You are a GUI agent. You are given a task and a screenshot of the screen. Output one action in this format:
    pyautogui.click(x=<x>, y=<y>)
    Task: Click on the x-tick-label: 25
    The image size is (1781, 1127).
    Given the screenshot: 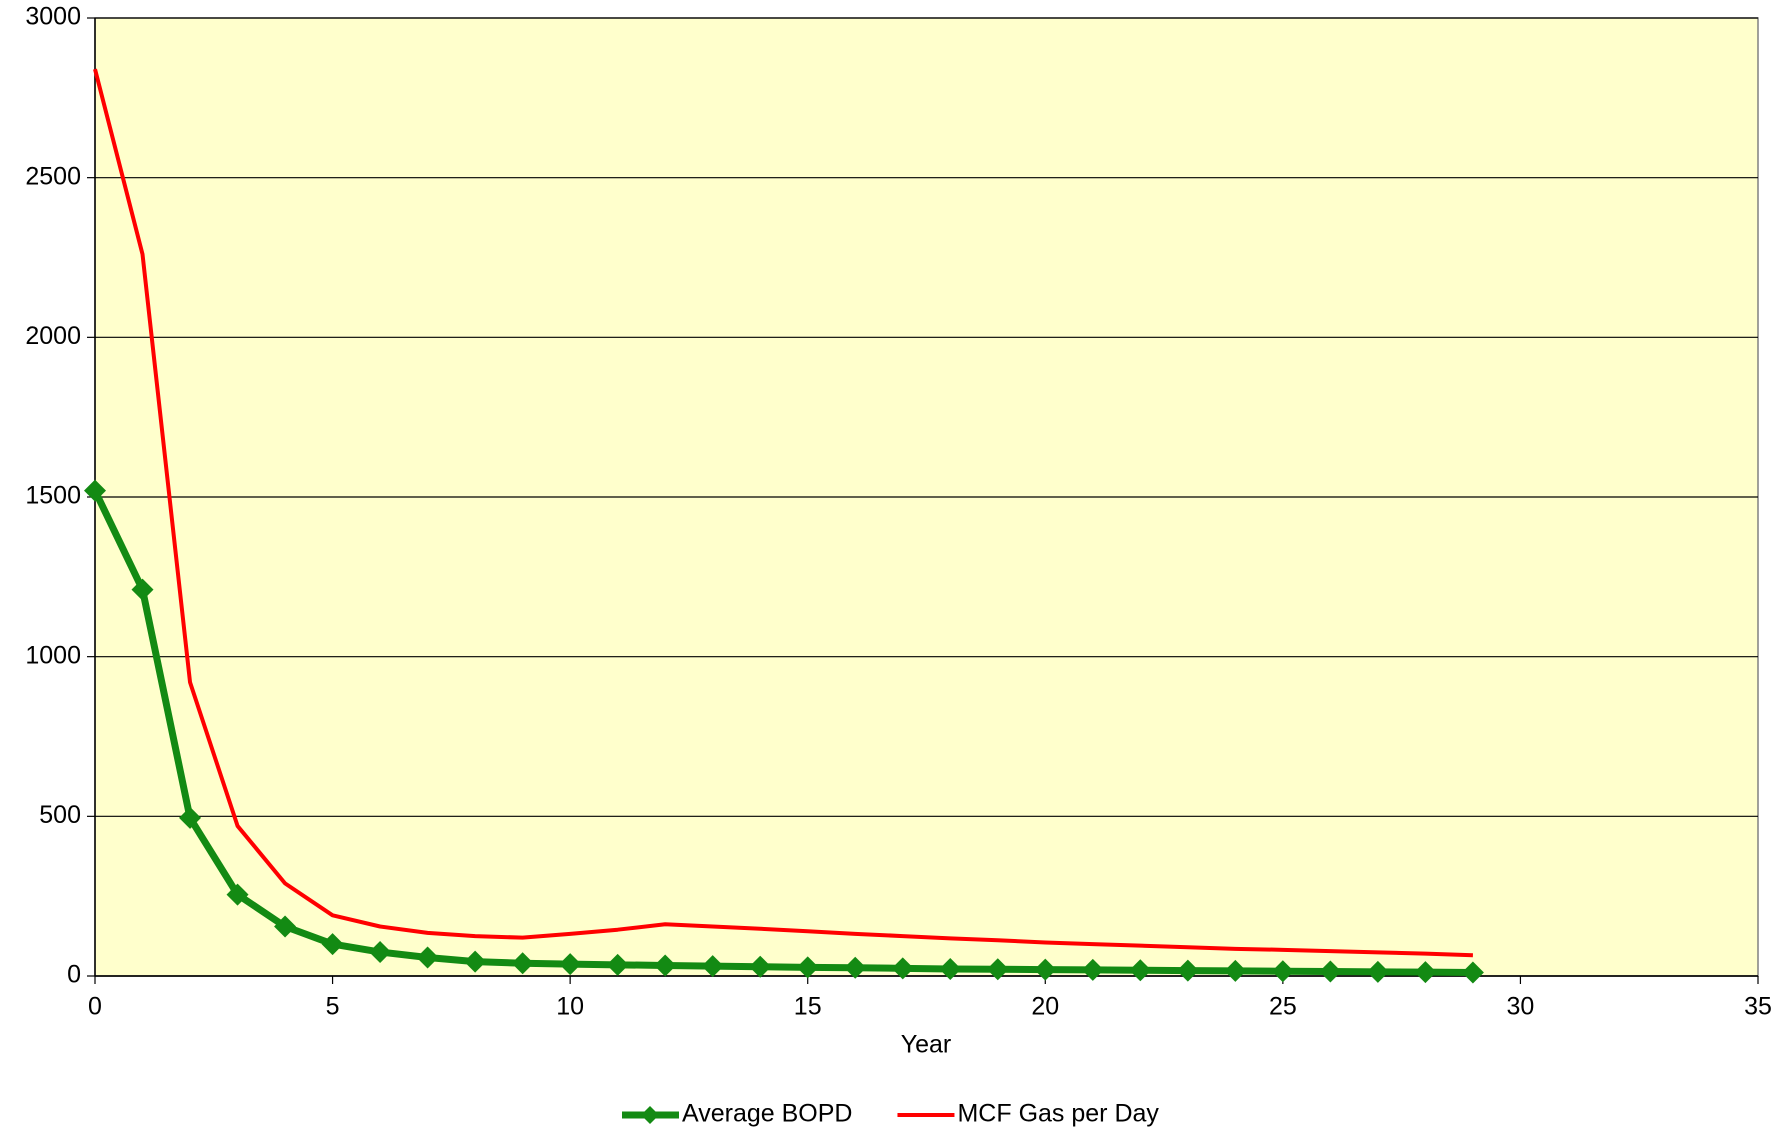 What is the action you would take?
    pyautogui.click(x=1283, y=1007)
    